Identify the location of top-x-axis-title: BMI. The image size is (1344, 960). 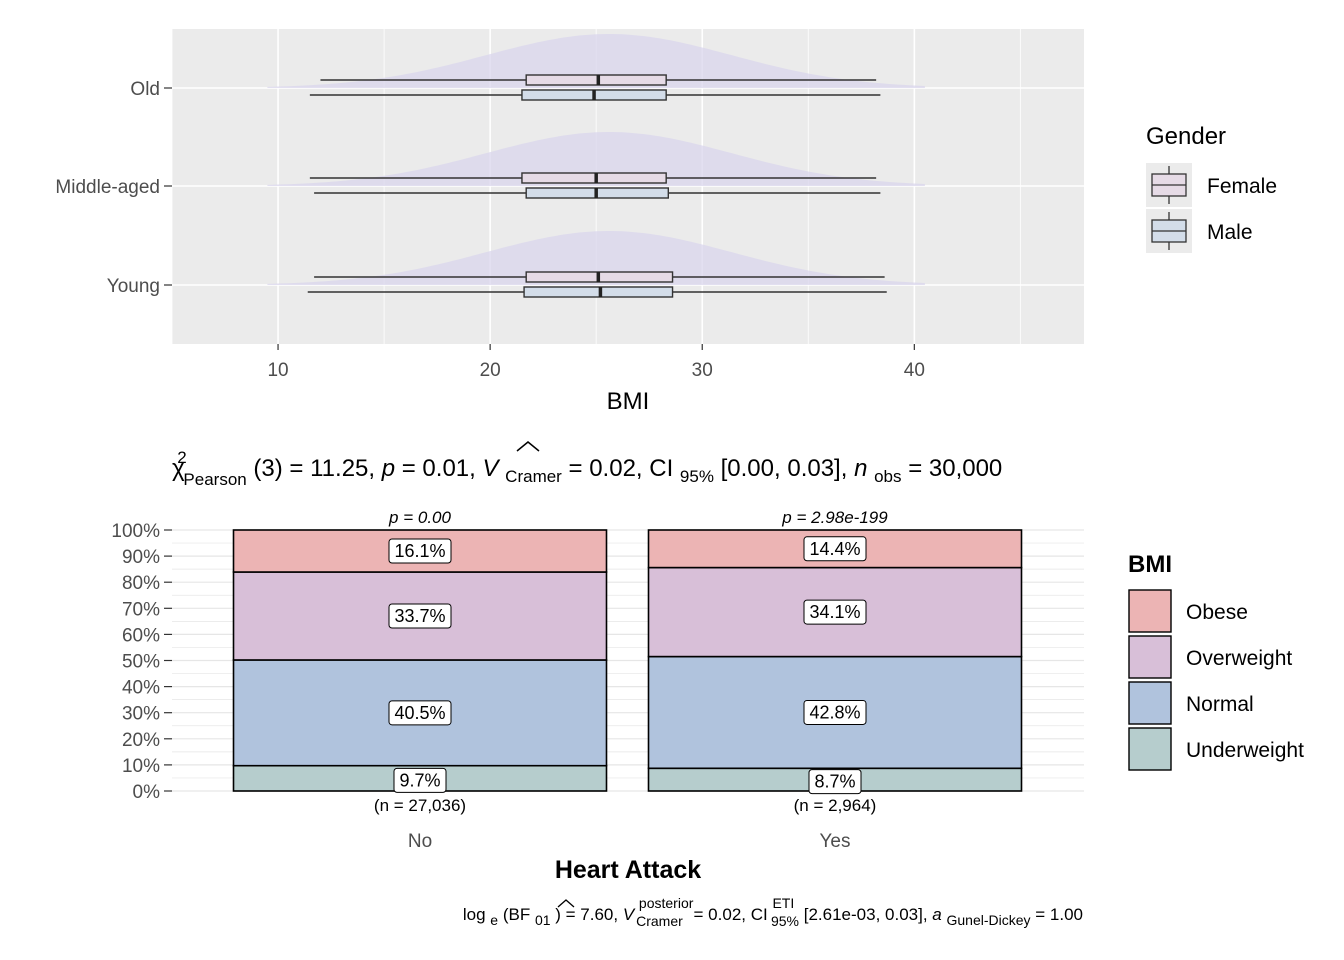
(628, 401).